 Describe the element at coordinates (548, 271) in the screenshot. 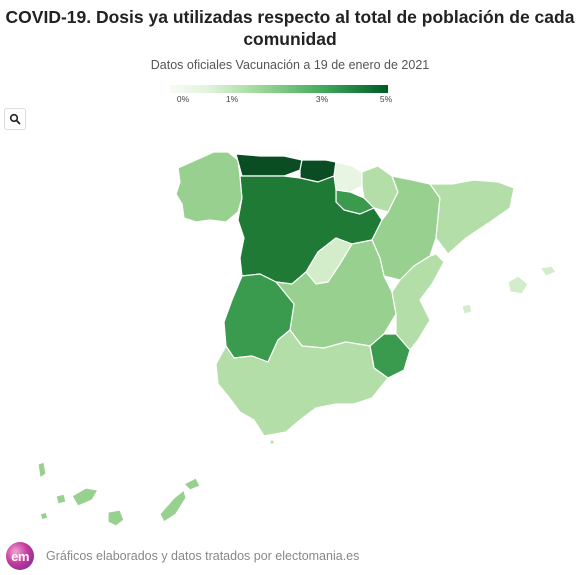

I see `region-baleares-menorca` at that location.